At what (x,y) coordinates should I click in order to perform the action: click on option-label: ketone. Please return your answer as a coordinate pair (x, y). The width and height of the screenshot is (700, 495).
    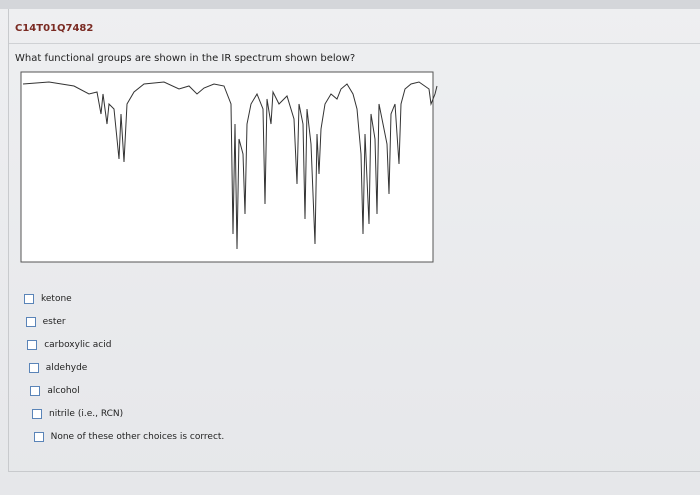
    Looking at the image, I should click on (56, 299).